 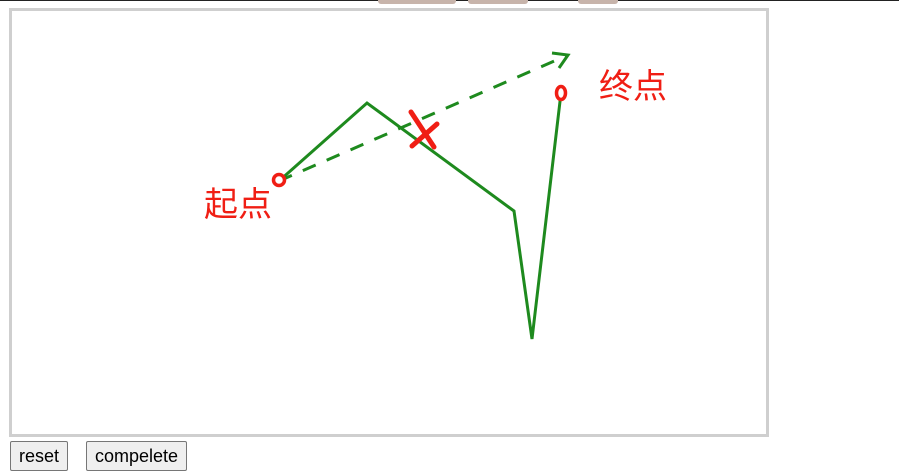 What do you see at coordinates (633, 87) in the screenshot?
I see `end-point-label: 终点` at bounding box center [633, 87].